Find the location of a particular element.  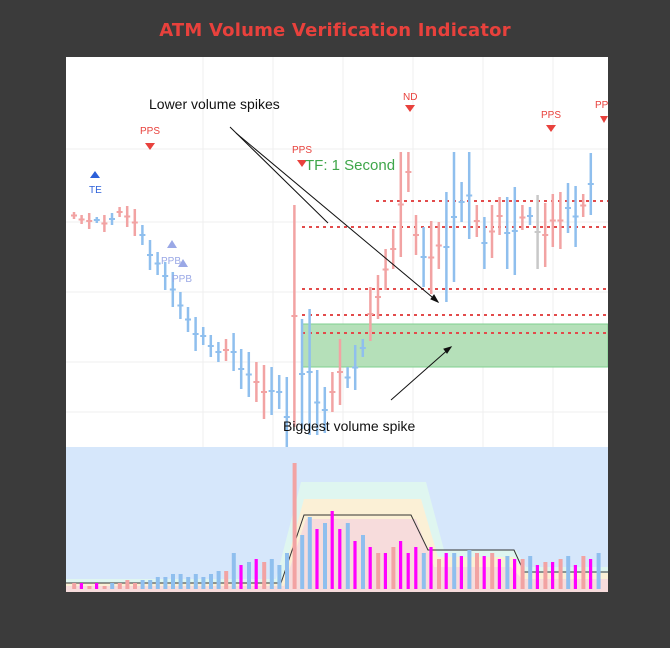

level-lines is located at coordinates (455, 267).